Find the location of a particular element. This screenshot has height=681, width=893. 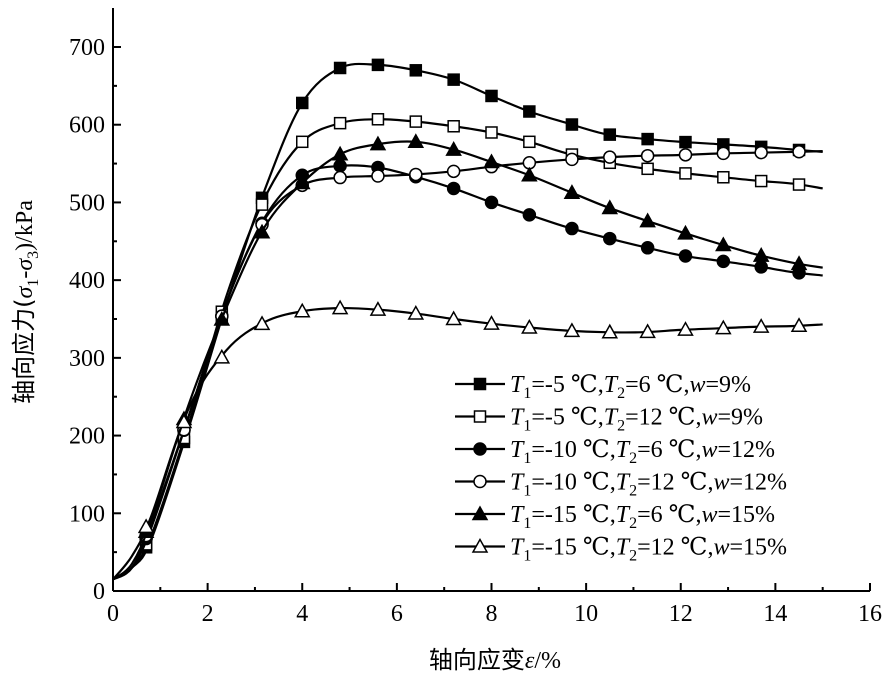

y-tick-label: 100 is located at coordinates (87, 514).